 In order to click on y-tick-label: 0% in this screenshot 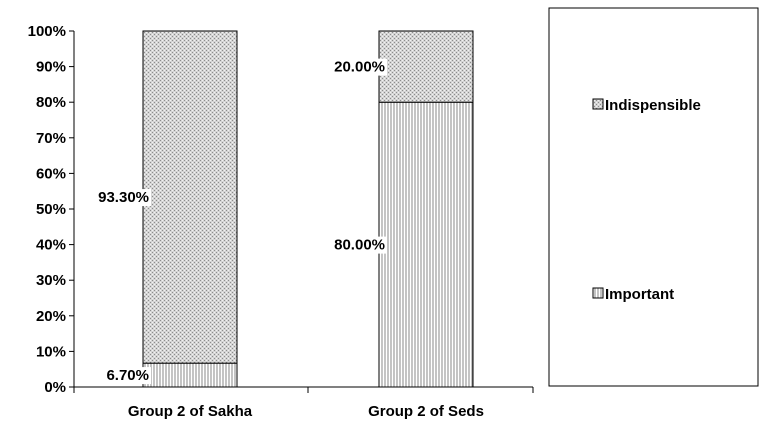, I will do `click(55, 387)`.